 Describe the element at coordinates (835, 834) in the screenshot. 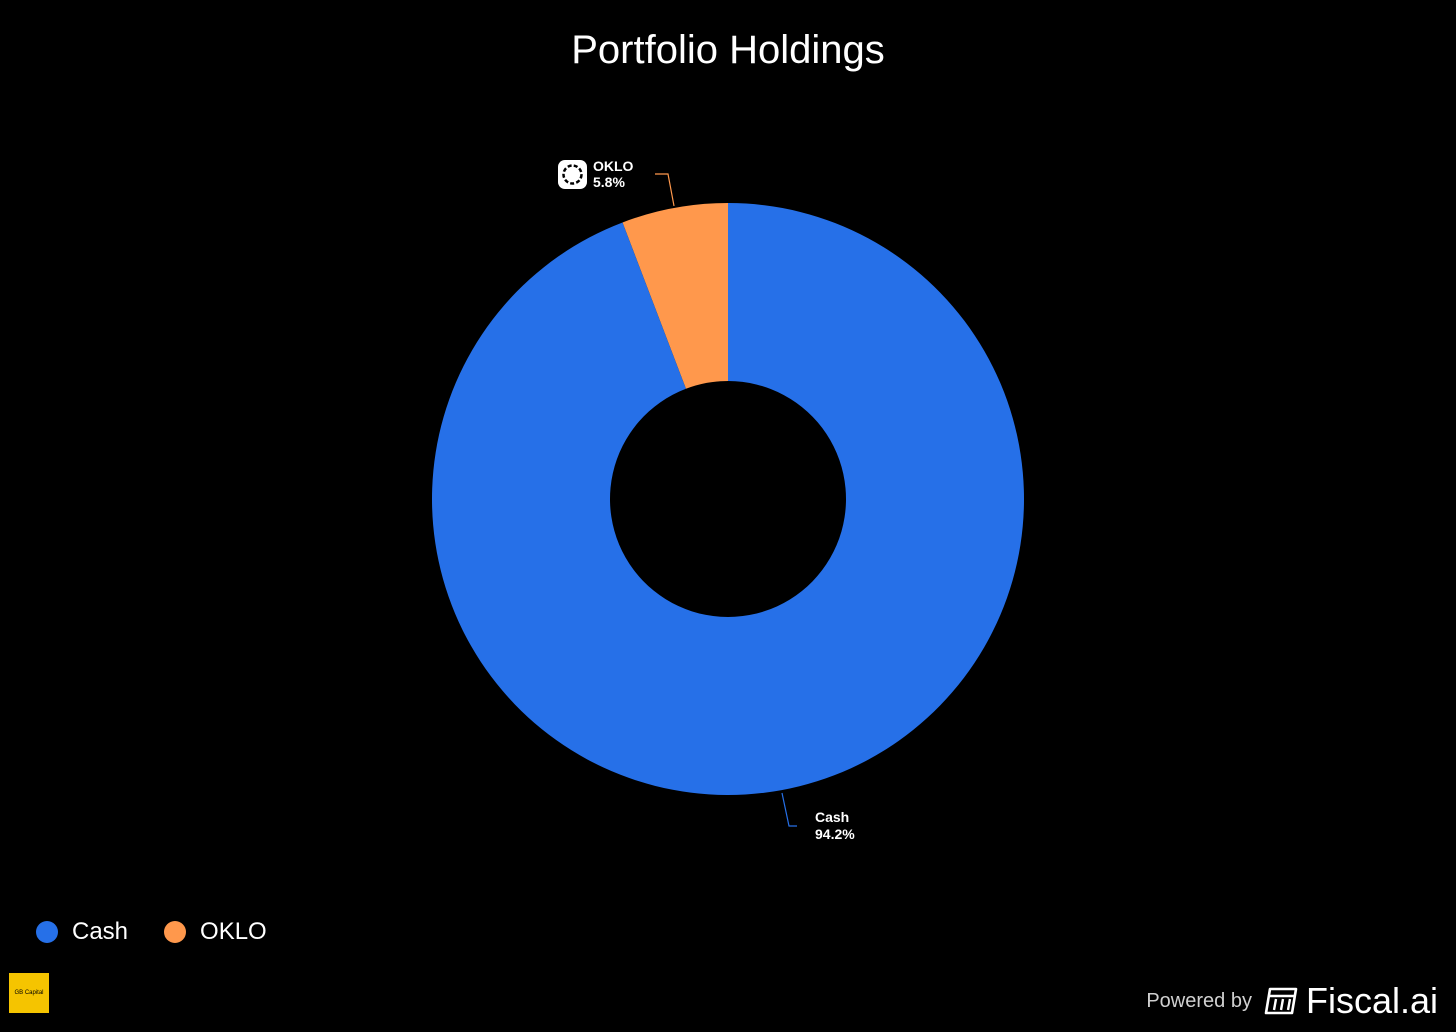

I see `slice-label-cash-value: 94.2%` at that location.